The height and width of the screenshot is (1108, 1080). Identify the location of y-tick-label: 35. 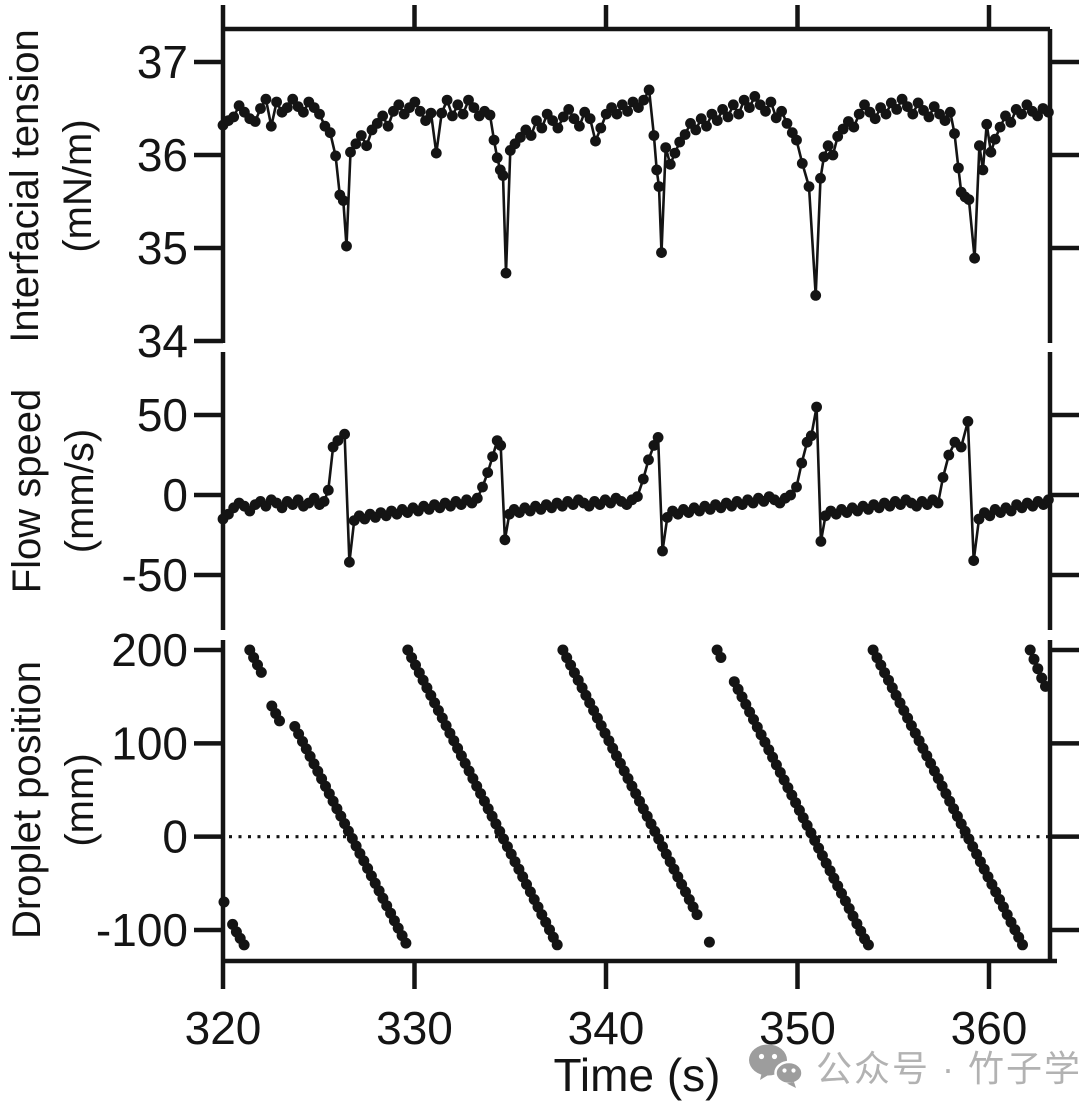
(162, 248).